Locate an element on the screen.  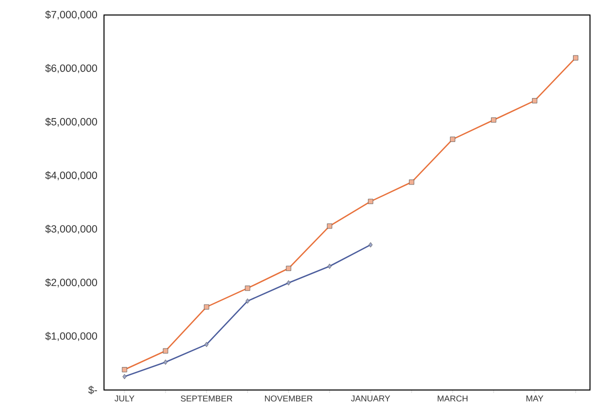
x-tick-label: MAY is located at coordinates (535, 399).